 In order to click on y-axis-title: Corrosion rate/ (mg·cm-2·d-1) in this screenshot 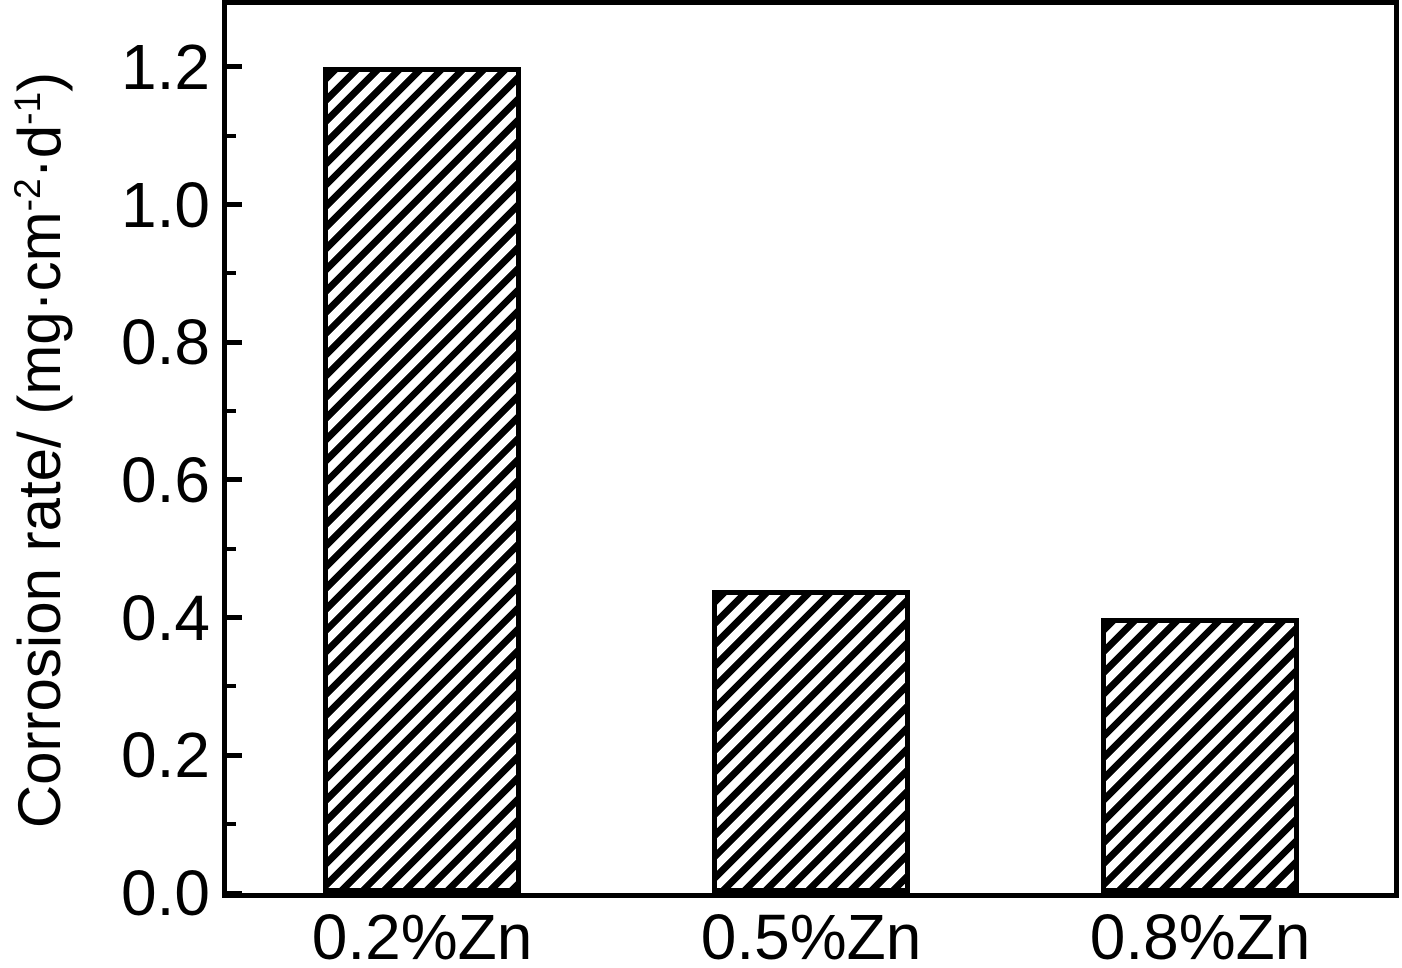, I will do `click(39, 450)`.